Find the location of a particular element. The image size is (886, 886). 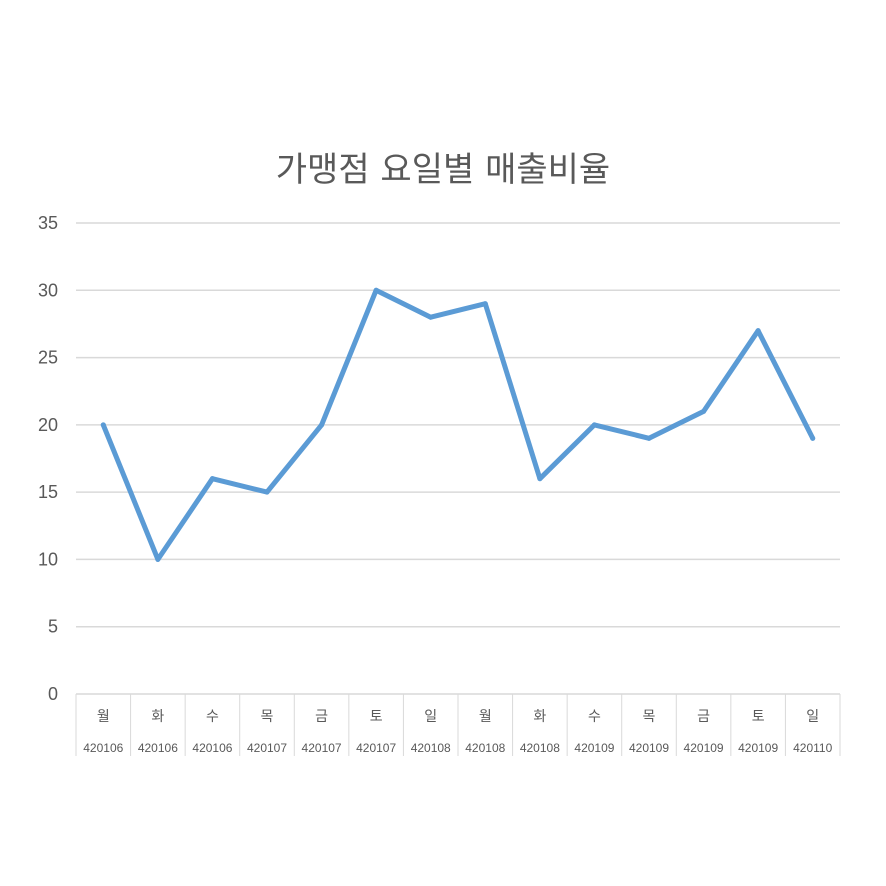

y-tick-label: 30 is located at coordinates (48, 290).